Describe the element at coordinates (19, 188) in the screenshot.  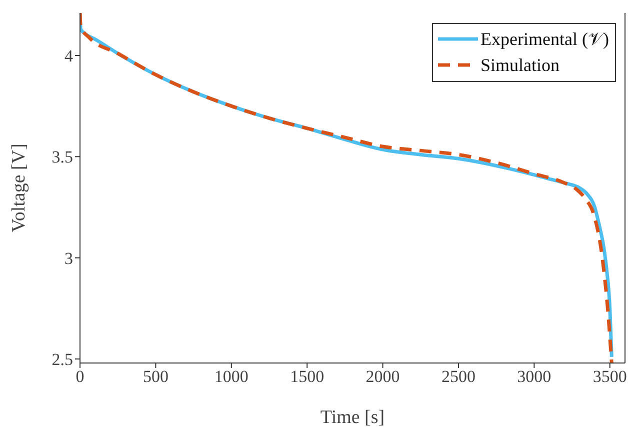
I see `y-axis-title: Voltage [V]` at that location.